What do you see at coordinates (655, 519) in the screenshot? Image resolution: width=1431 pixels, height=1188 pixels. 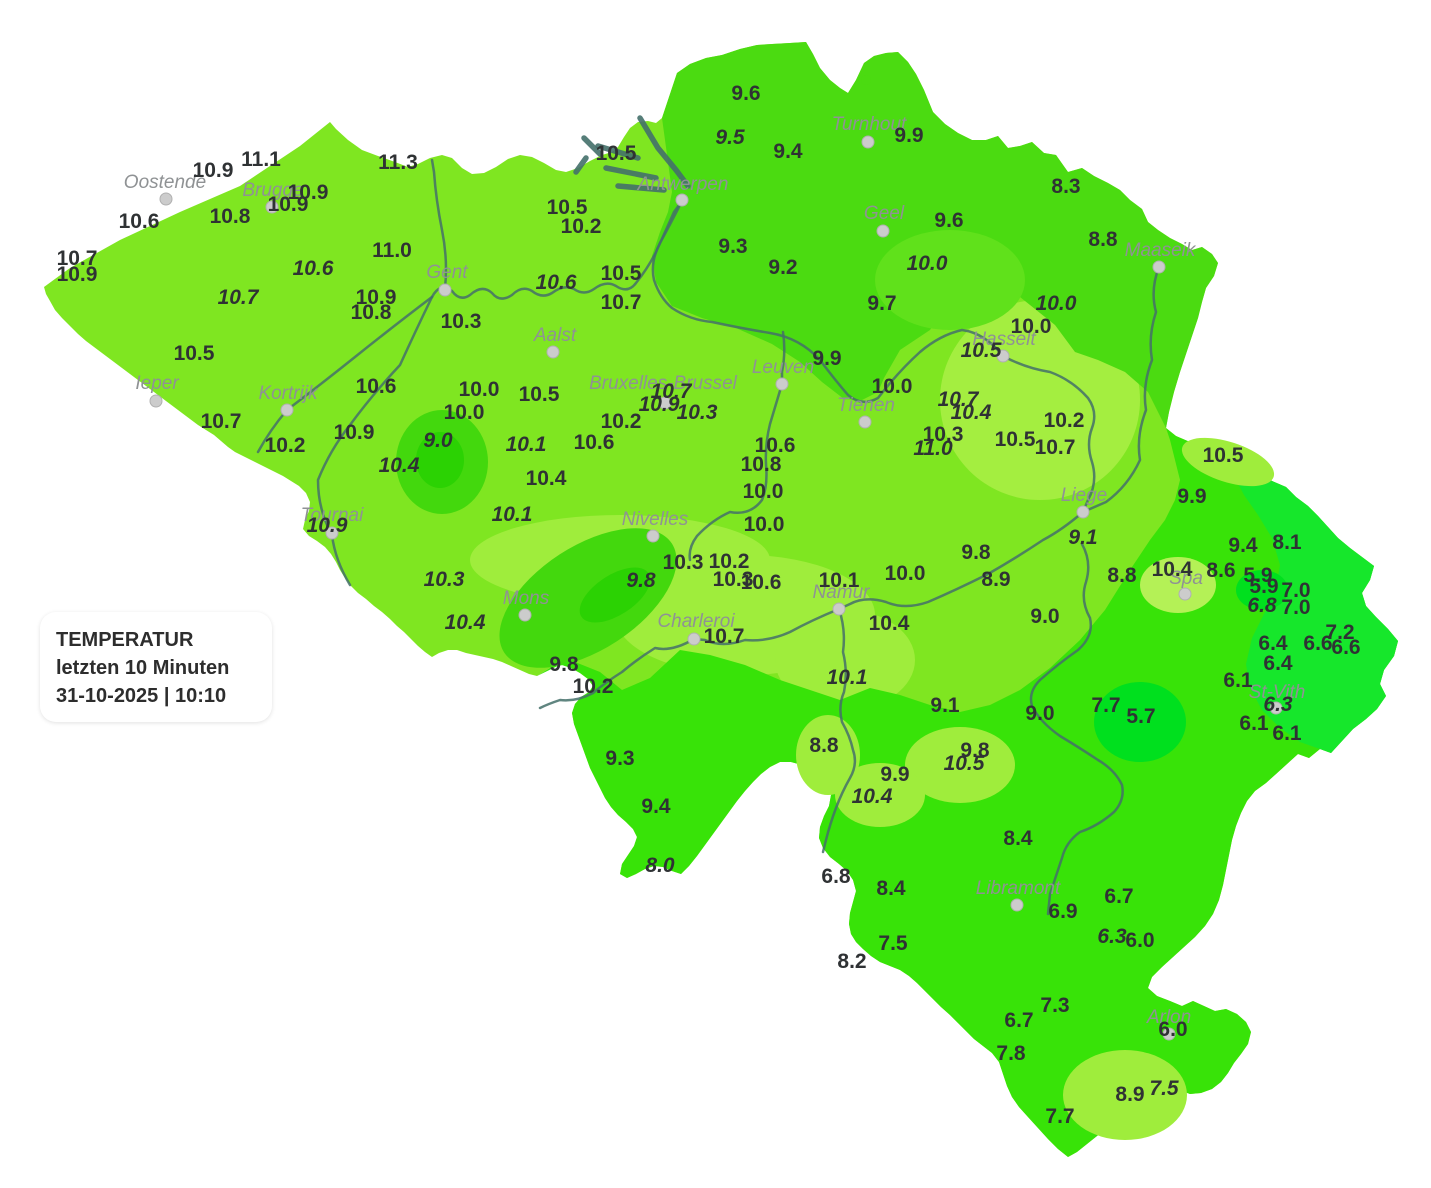 I see `city-label: Nivelles` at bounding box center [655, 519].